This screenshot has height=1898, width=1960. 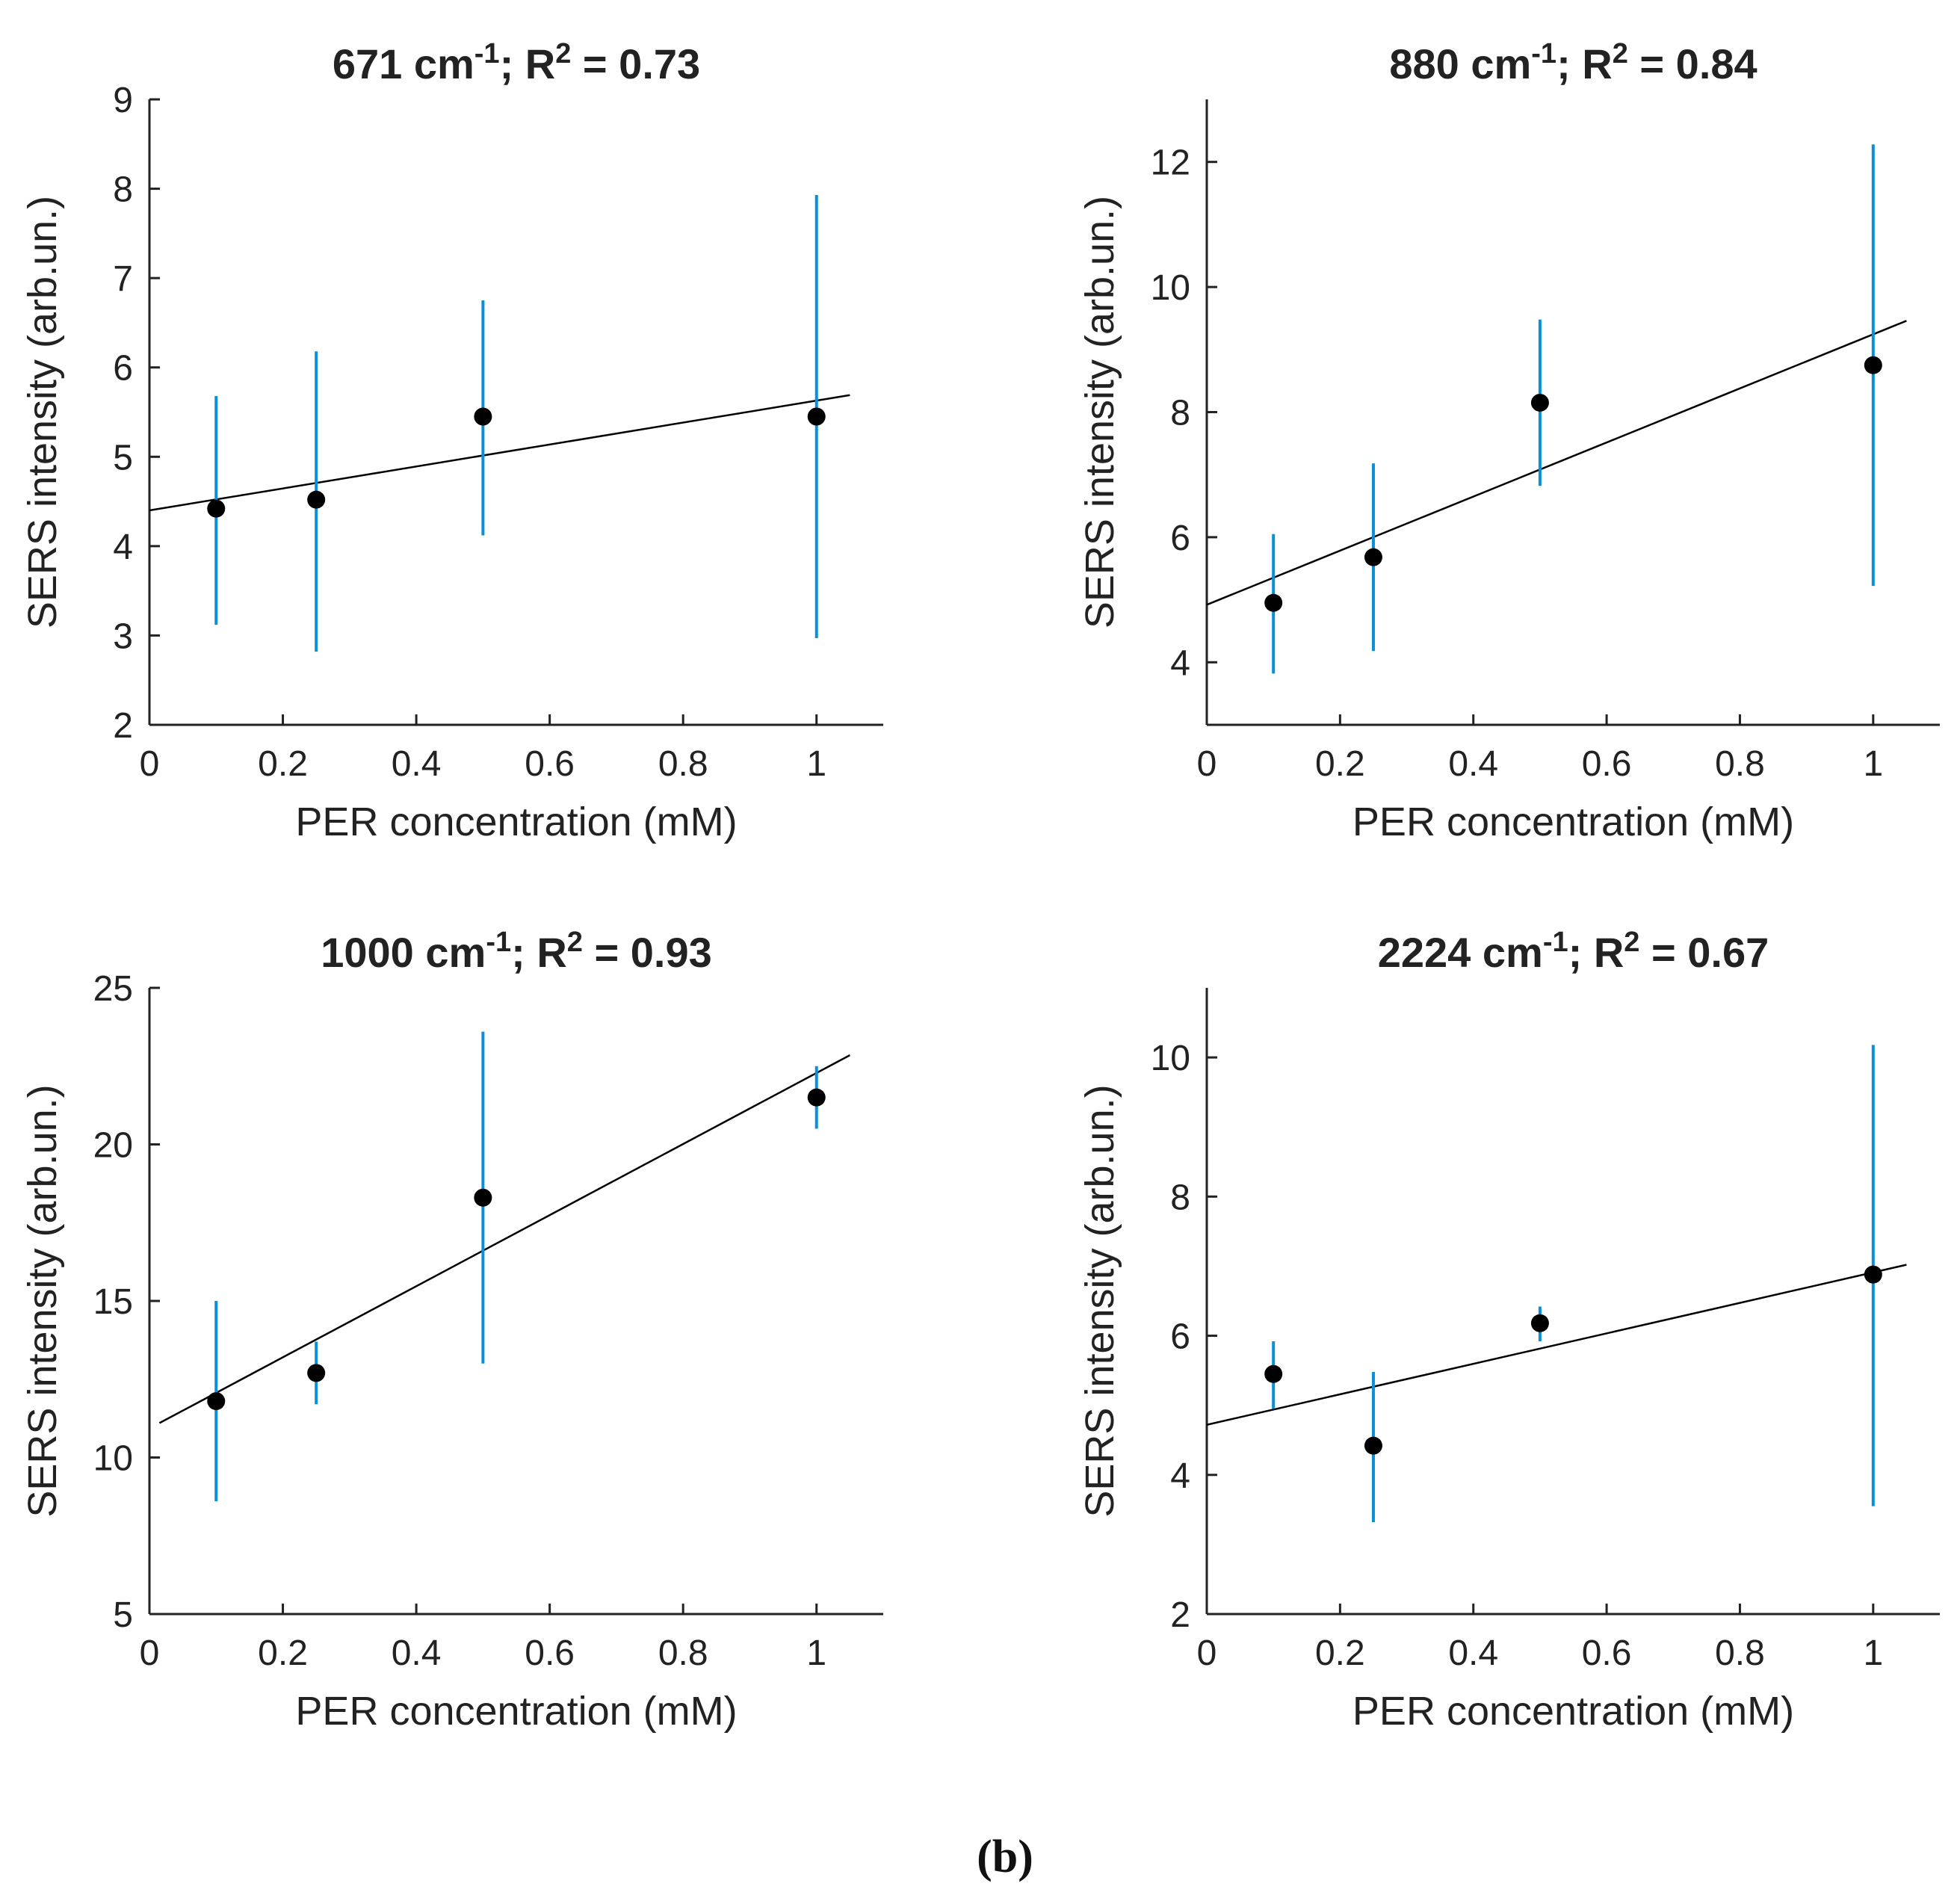 I want to click on chart-3-title-superscript: -1, so click(x=1556, y=943).